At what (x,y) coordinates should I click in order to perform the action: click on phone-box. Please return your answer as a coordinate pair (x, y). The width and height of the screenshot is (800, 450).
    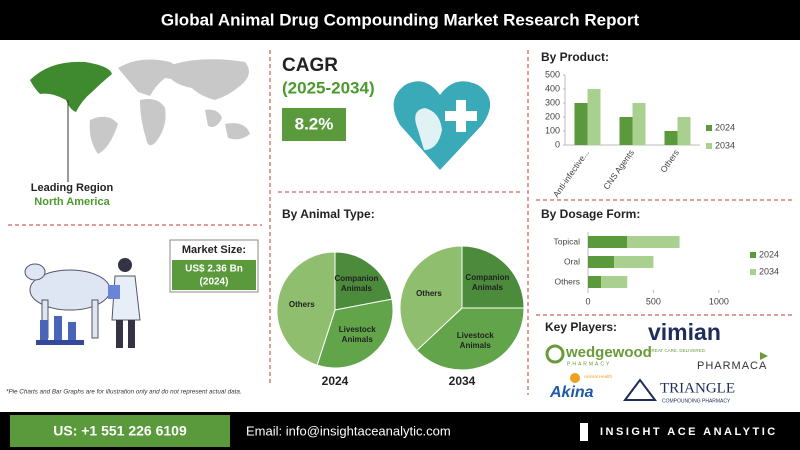
    Looking at the image, I should click on (120, 431).